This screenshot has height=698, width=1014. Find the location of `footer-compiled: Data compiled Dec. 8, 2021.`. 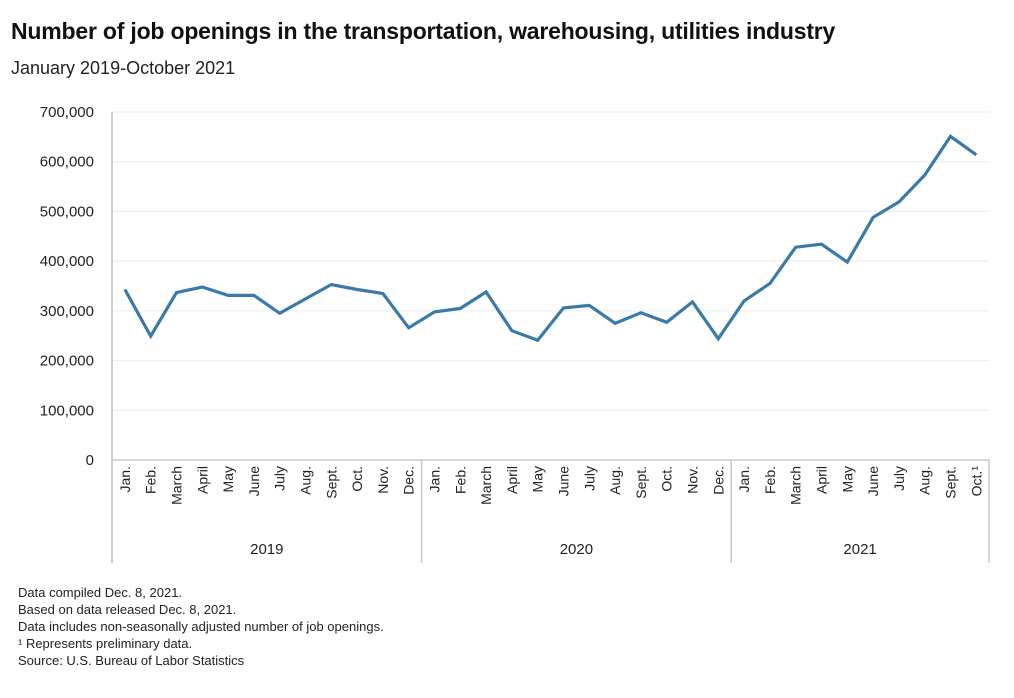

footer-compiled: Data compiled Dec. 8, 2021. is located at coordinates (100, 592).